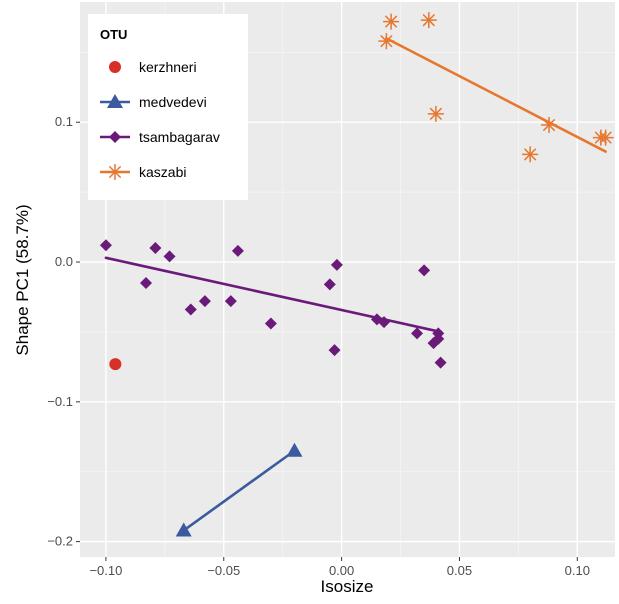 The height and width of the screenshot is (604, 619). What do you see at coordinates (168, 67) in the screenshot?
I see `legend-label: kerzhneri` at bounding box center [168, 67].